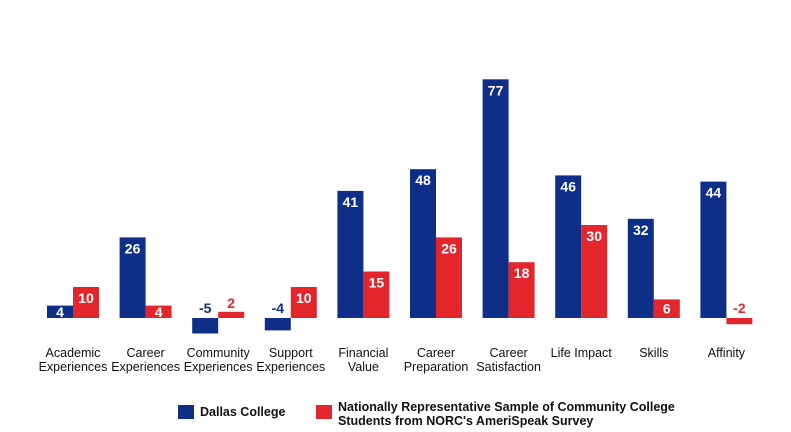 Image resolution: width=791 pixels, height=432 pixels. What do you see at coordinates (449, 248) in the screenshot?
I see `value-label-national-5: 26` at bounding box center [449, 248].